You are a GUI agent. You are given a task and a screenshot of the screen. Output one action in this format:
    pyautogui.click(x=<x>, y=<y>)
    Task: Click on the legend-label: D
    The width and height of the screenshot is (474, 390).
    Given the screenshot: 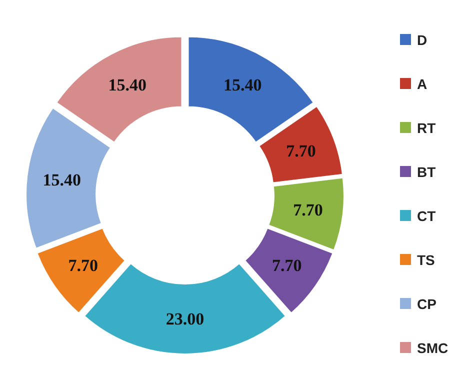 What is the action you would take?
    pyautogui.click(x=422, y=40)
    